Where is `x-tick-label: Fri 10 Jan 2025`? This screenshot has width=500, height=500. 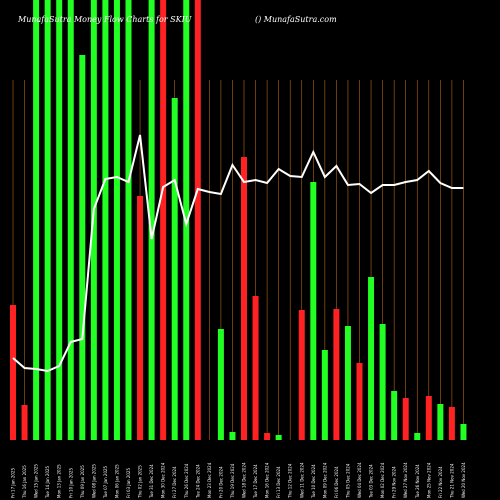 x-tick-label: Fri 10 Jan 2025 is located at coordinates (70, 483).